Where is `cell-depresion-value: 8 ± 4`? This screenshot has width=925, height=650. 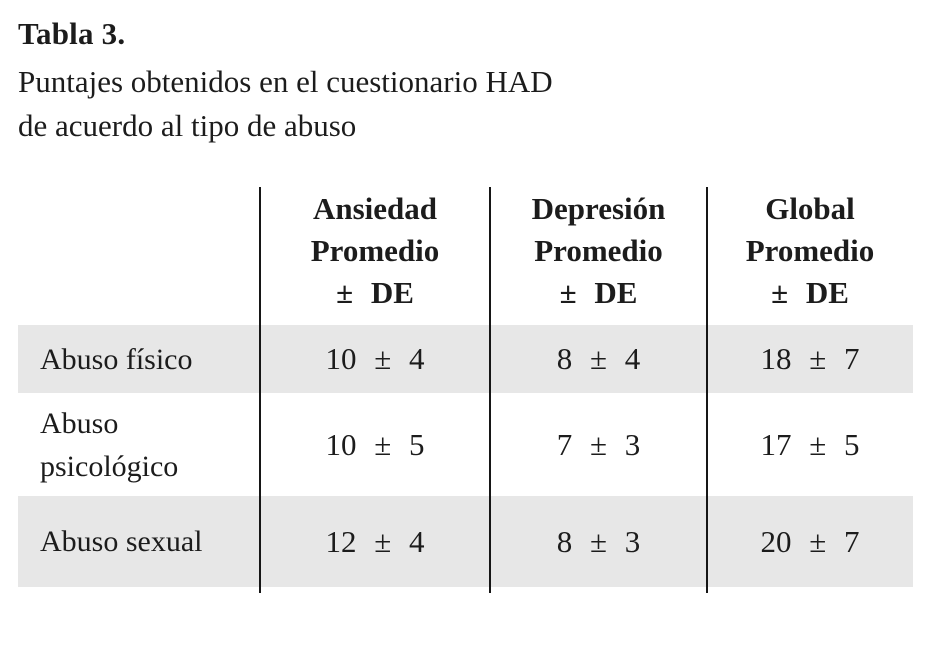 cell-depresion-value: 8 ± 4 is located at coordinates (598, 358).